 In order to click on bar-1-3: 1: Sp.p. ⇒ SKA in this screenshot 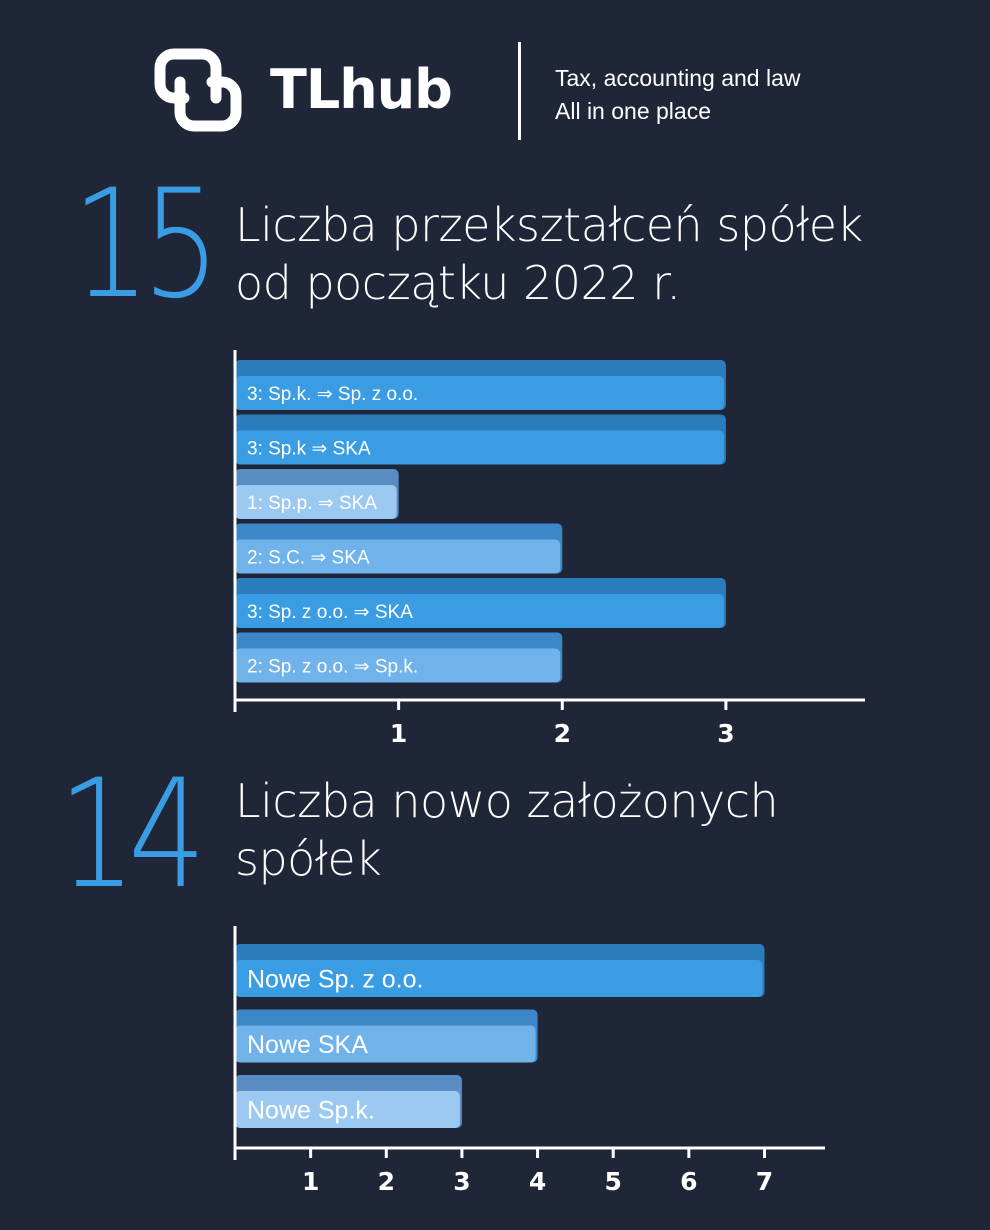, I will do `click(317, 494)`.